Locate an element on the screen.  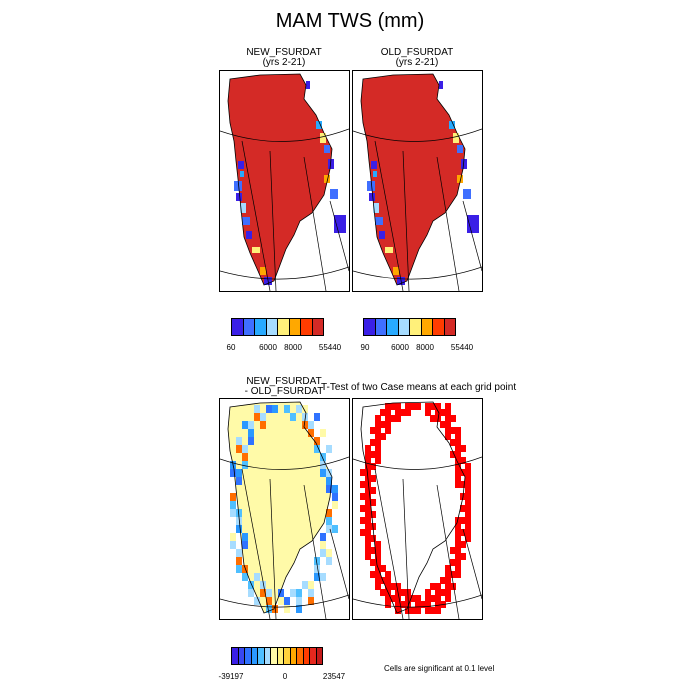
panel-title-new: NEW_FSURDAT (yrs 2-21) is located at coordinates (284, 58).